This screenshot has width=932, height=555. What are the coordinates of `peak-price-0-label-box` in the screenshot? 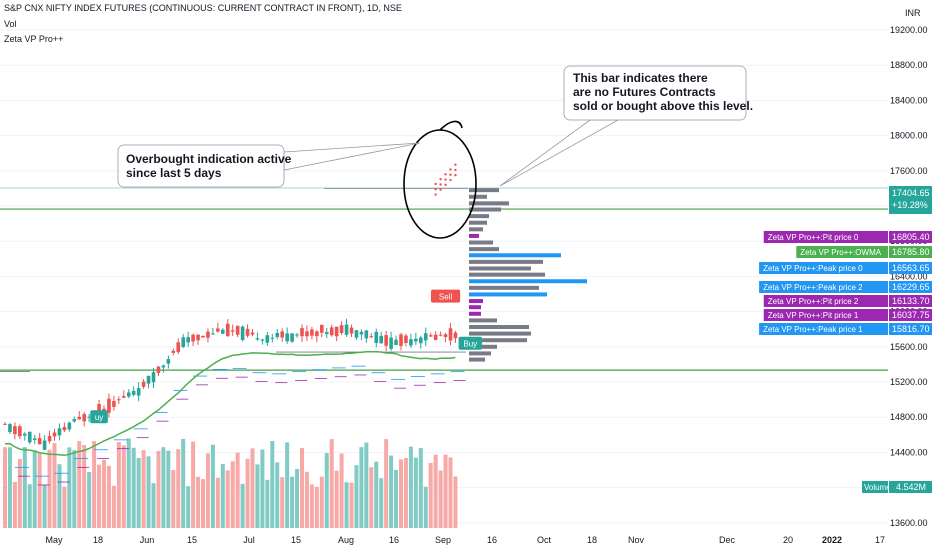 It's located at (910, 268).